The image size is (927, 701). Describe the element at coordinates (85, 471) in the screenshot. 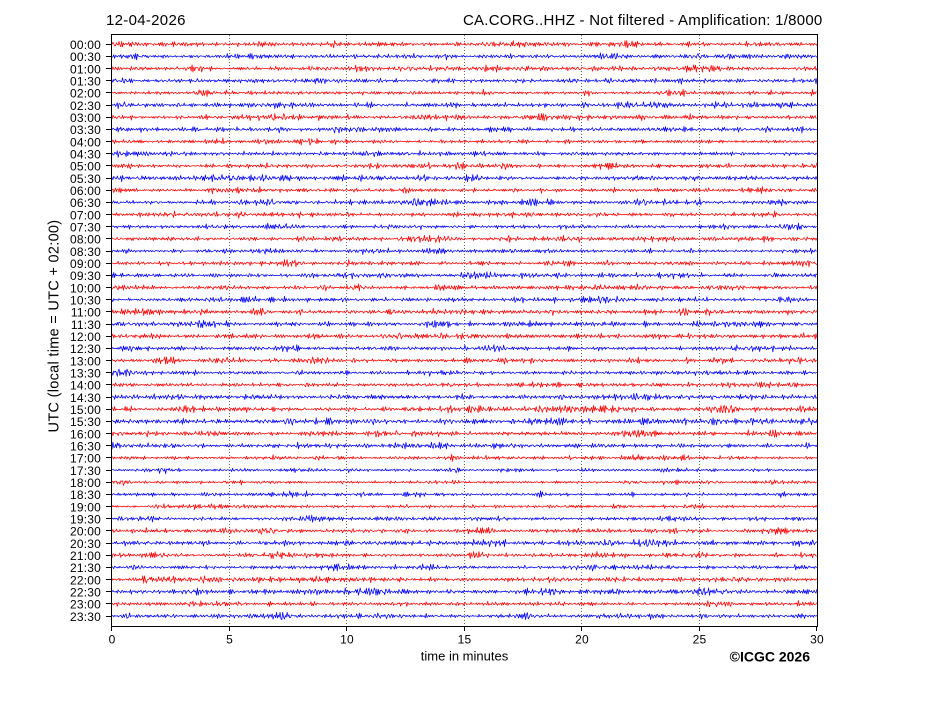

I see `svg-text: 17:30` at that location.